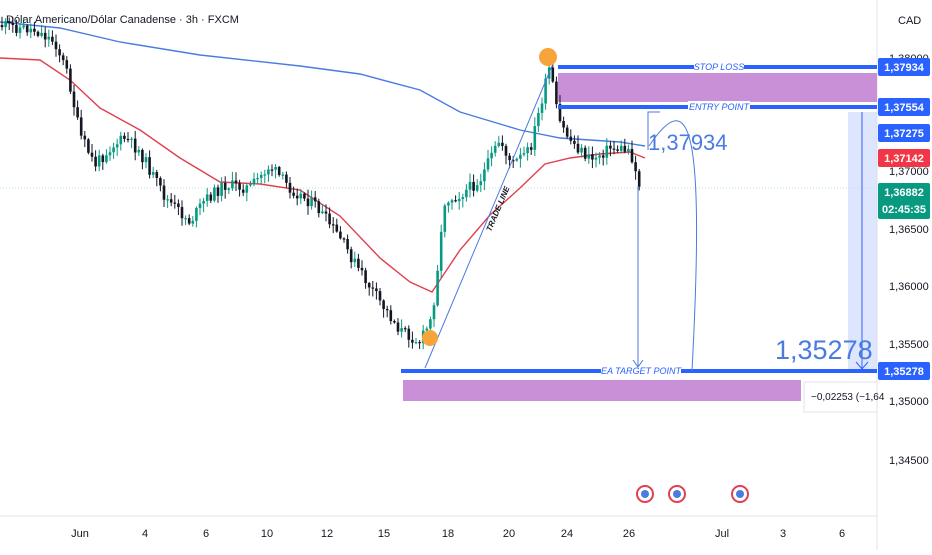  What do you see at coordinates (909, 461) in the screenshot?
I see `price-tick-label: 1,34500` at bounding box center [909, 461].